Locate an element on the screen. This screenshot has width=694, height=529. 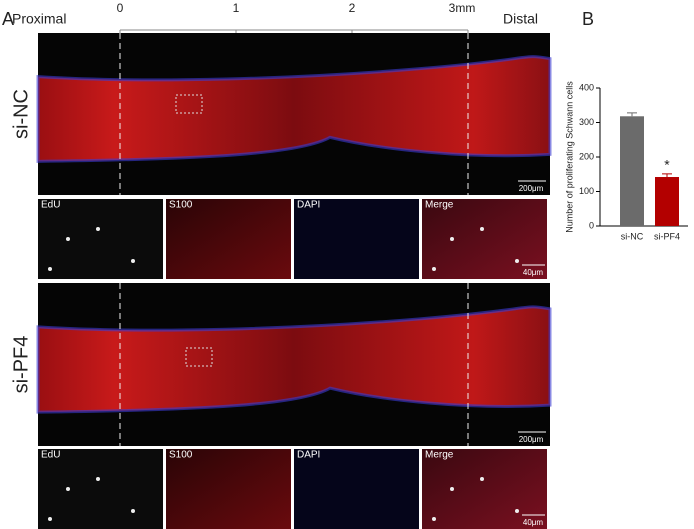
scale-label: 3mm is located at coordinates (462, 8).